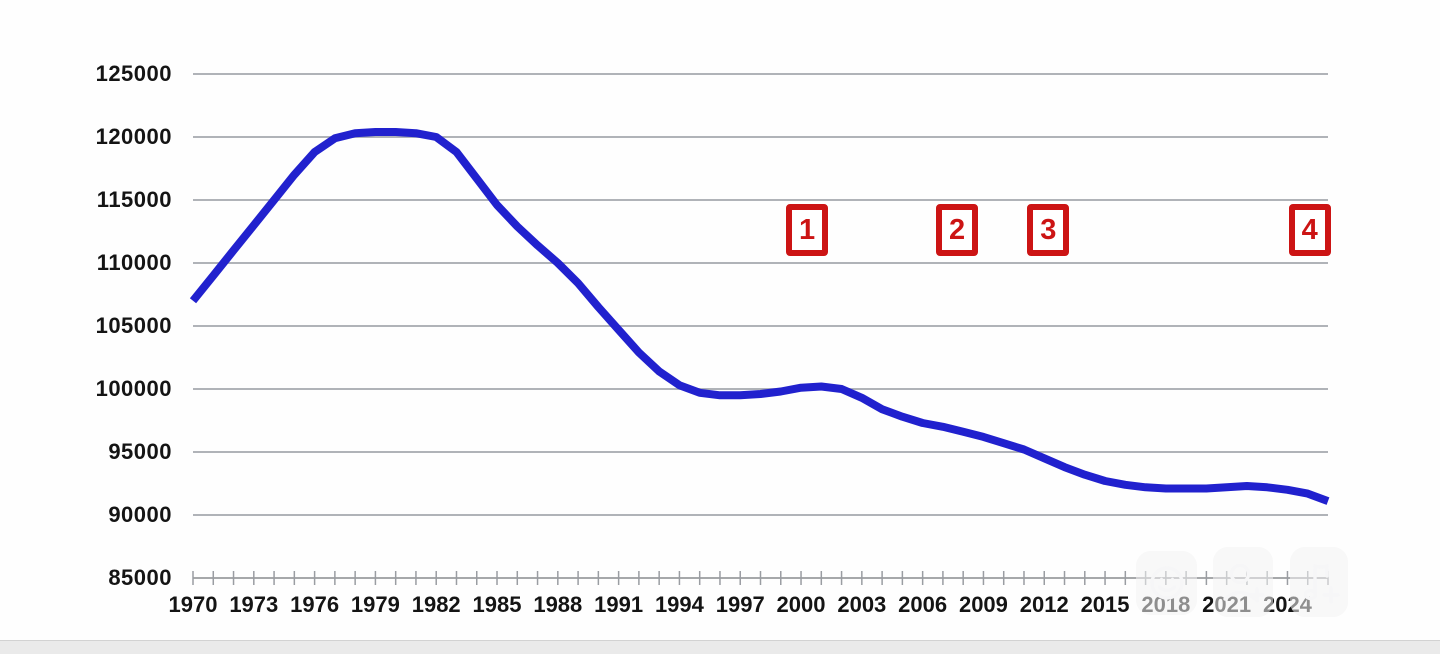 The image size is (1440, 654). What do you see at coordinates (193, 604) in the screenshot?
I see `x-axis-label: 1970` at bounding box center [193, 604].